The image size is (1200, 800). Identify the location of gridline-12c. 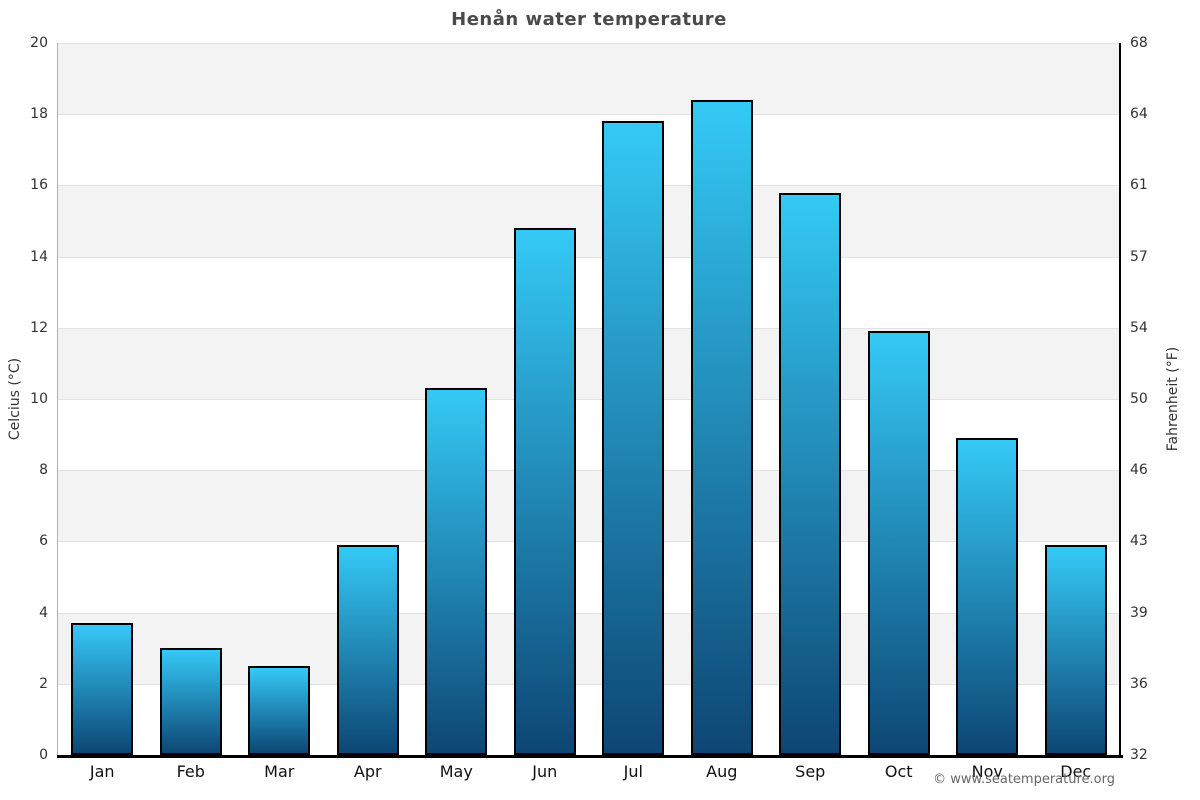
(589, 328).